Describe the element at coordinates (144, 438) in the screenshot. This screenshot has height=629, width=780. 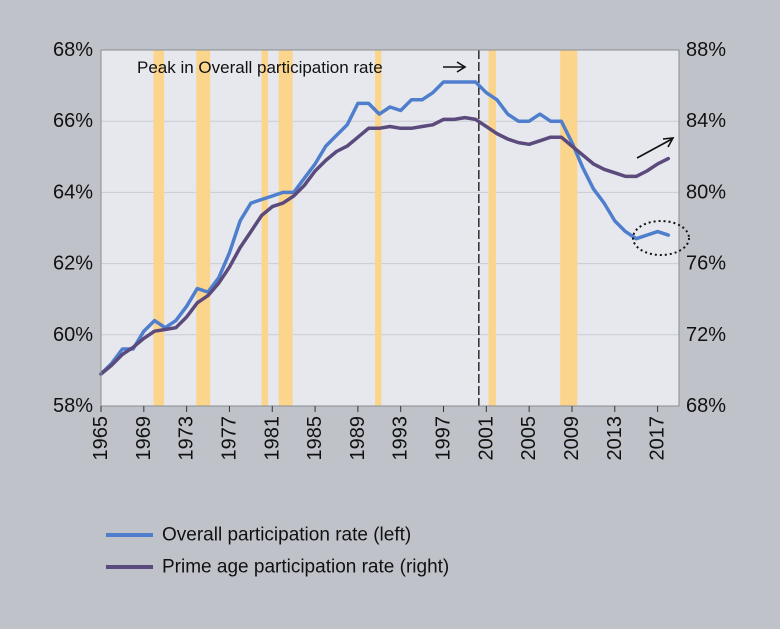
I see `x-tick-label: 1969` at that location.